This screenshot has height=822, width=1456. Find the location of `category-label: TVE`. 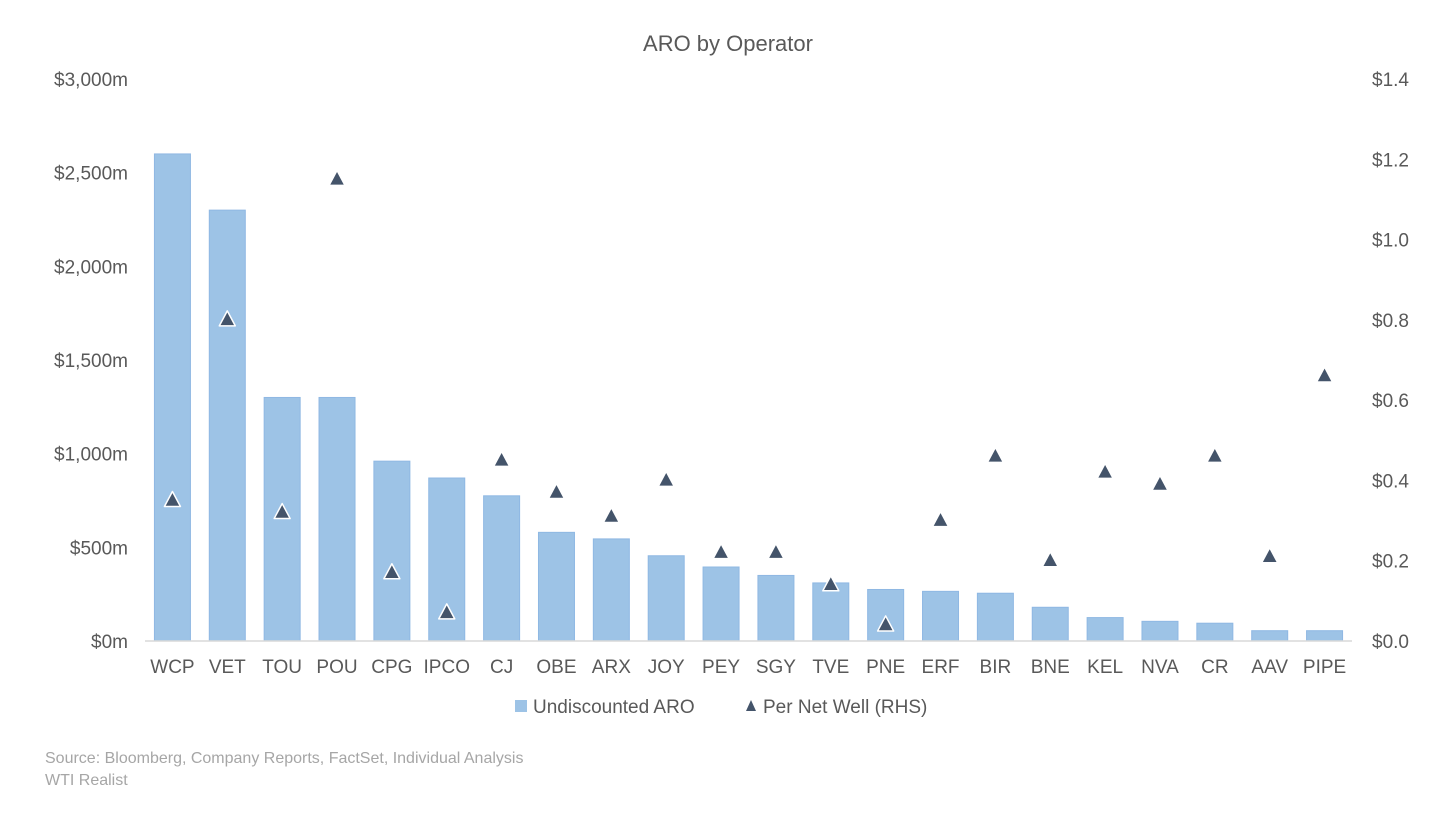

category-label: TVE is located at coordinates (830, 667).